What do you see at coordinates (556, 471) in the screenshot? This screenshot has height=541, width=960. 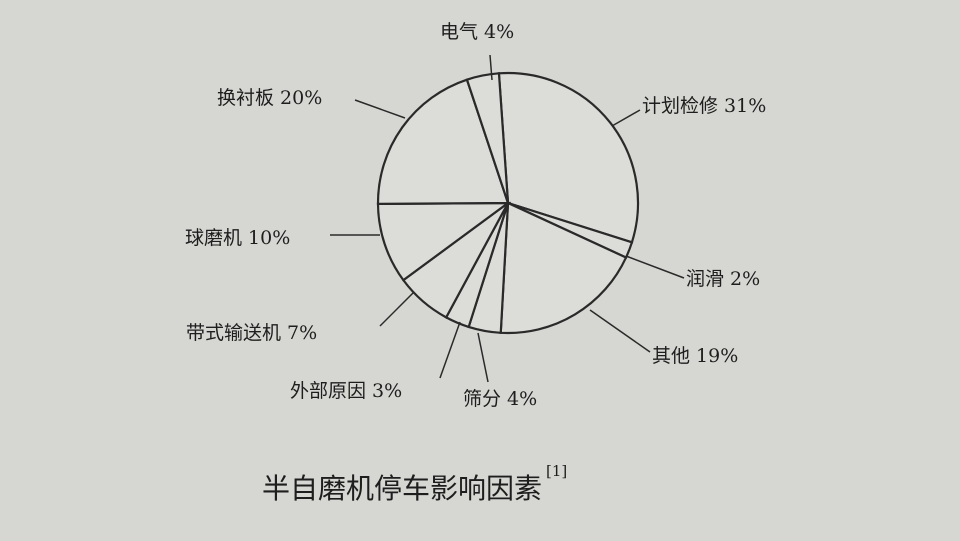 I see `title-reference: [1]` at bounding box center [556, 471].